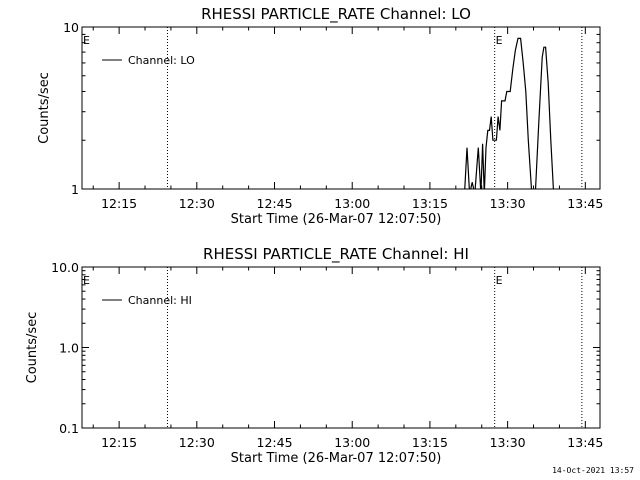  What do you see at coordinates (336, 14) in the screenshot?
I see `chart-title: RHESSI PARTICLE_RATE Channel: LO` at bounding box center [336, 14].